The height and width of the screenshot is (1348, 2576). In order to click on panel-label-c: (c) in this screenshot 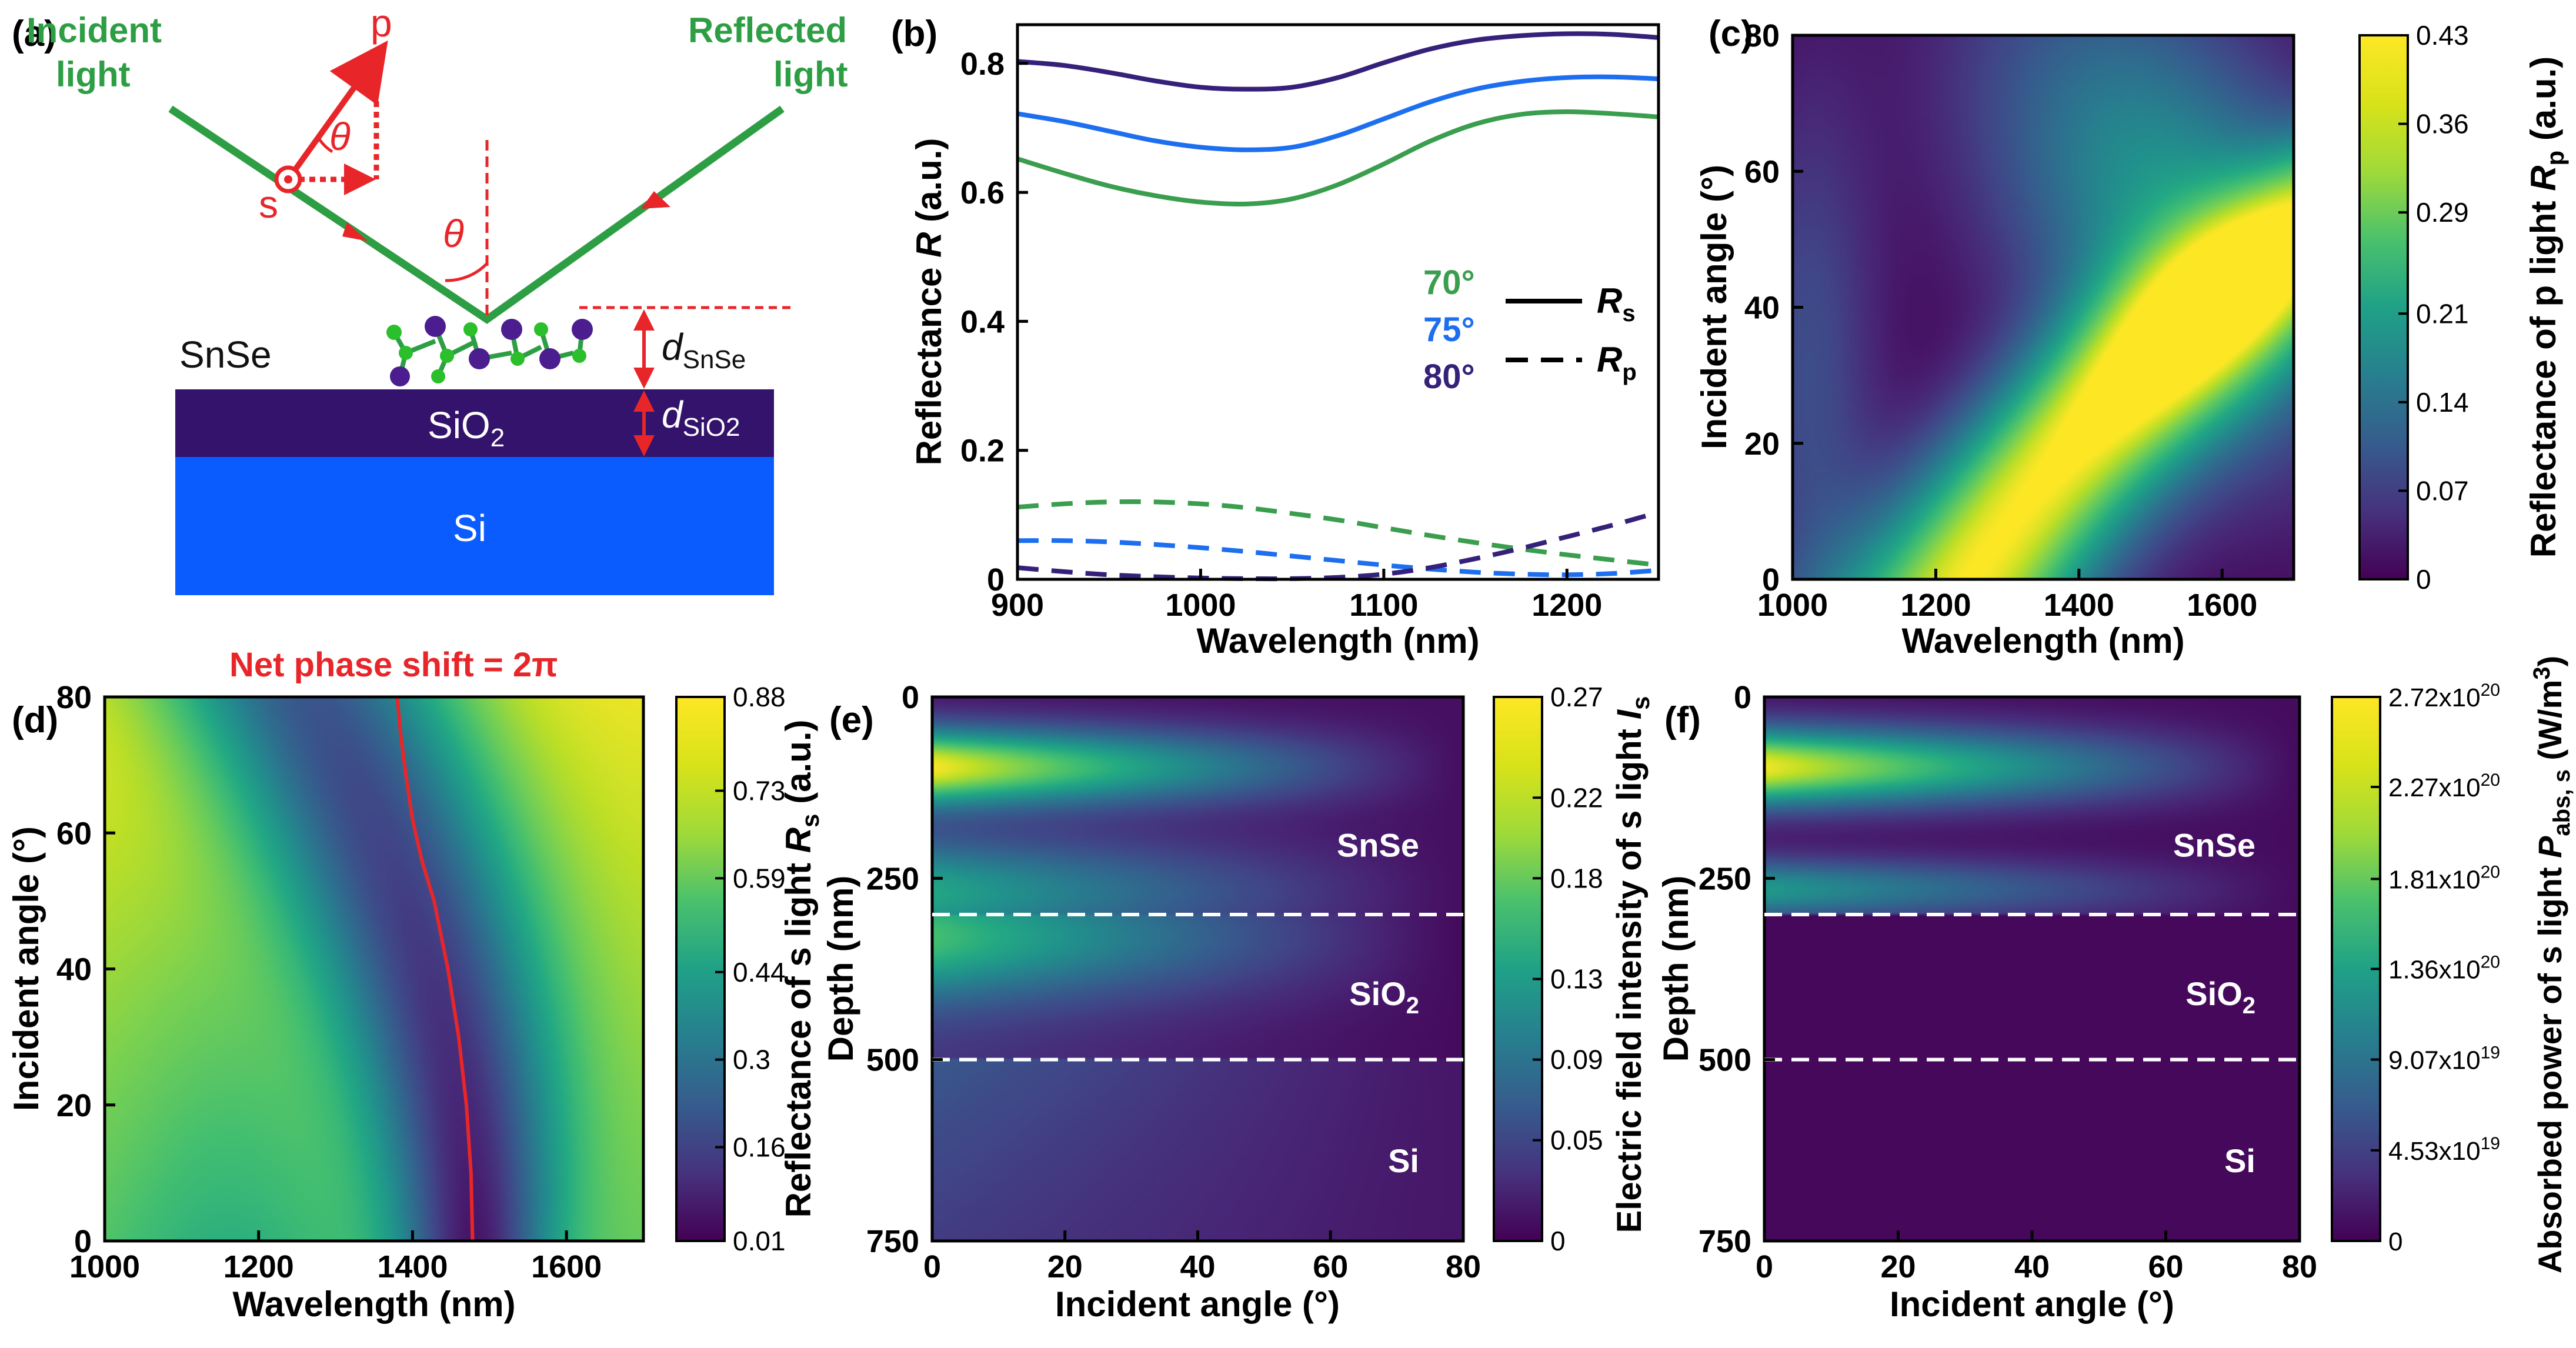, I will do `click(1731, 34)`.